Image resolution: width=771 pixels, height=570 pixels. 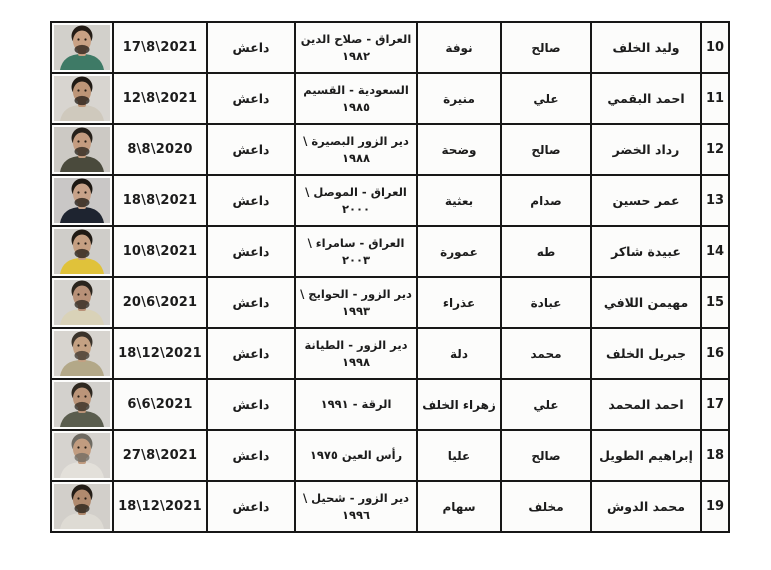 What do you see at coordinates (160, 302) in the screenshot?
I see `arrest-date: 20\6\2021` at bounding box center [160, 302].